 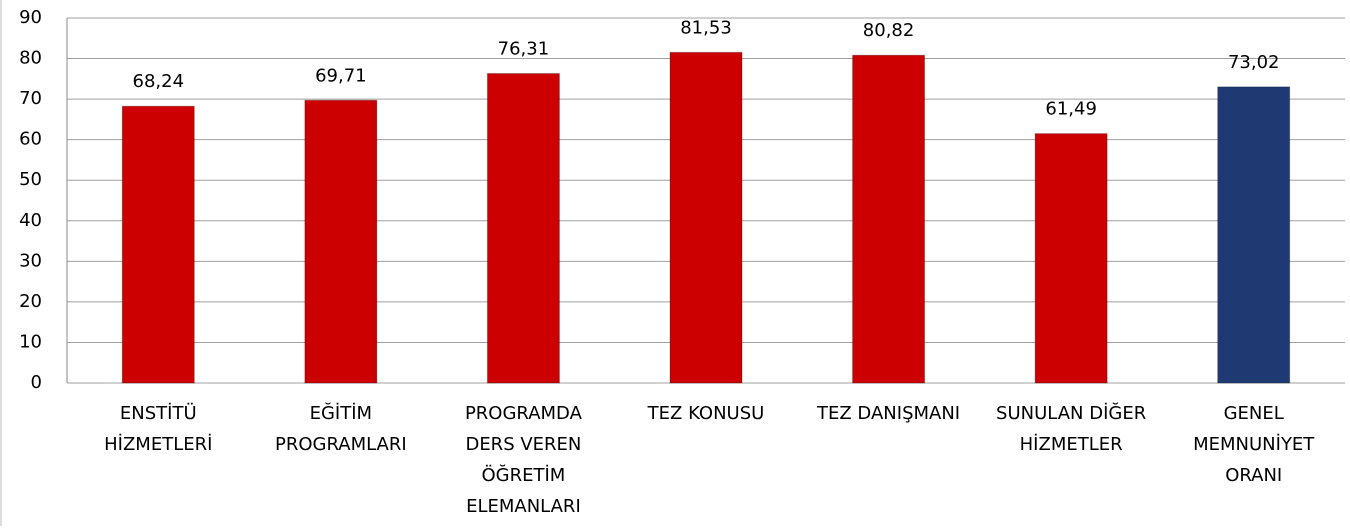 What do you see at coordinates (341, 444) in the screenshot?
I see `x-tick-label: PROGRAMLARI` at bounding box center [341, 444].